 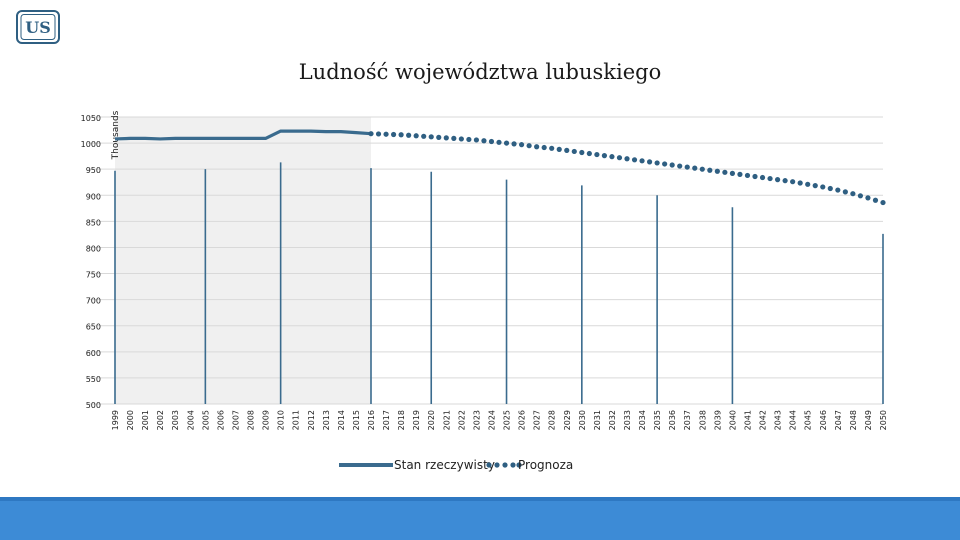 What do you see at coordinates (763, 420) in the screenshot?
I see `x-tick-label: 2042` at bounding box center [763, 420].